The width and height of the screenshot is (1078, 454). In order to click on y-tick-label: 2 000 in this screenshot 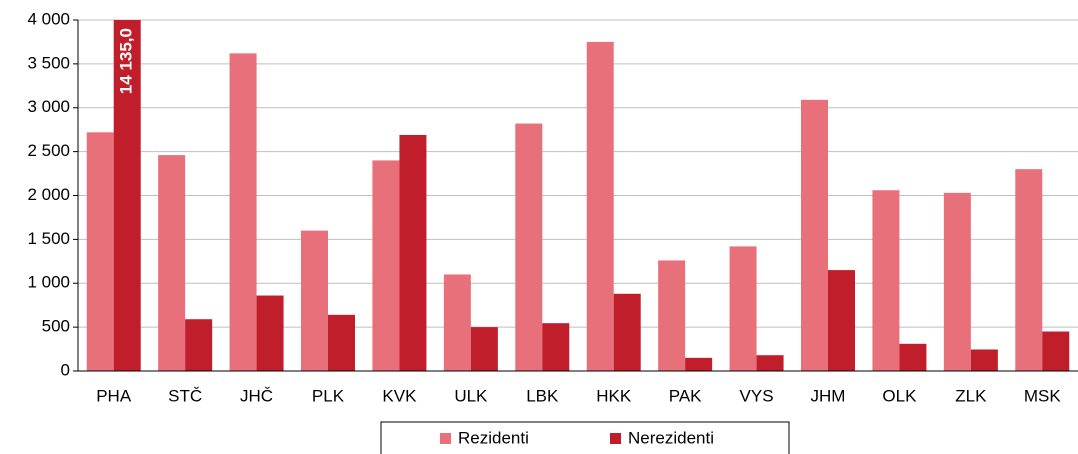, I will do `click(48, 194)`.